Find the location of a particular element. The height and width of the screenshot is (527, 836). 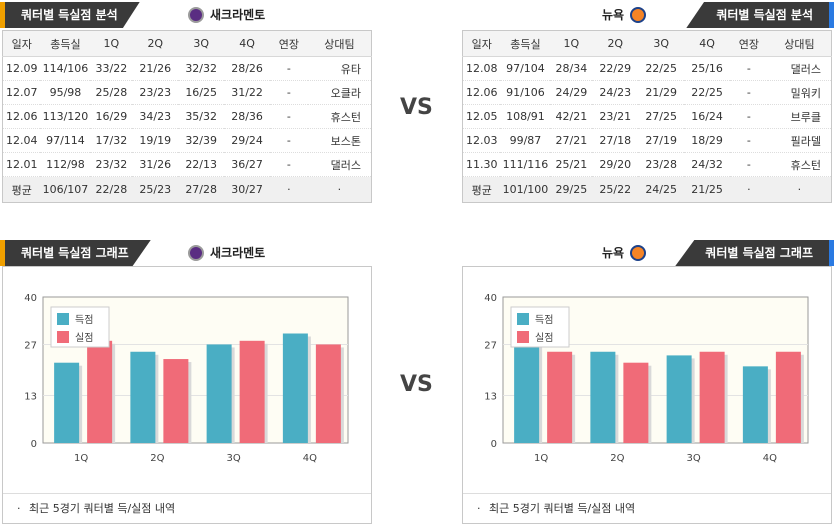

average-row: 평균 101/100 29/25 25/22 24/25 21/25 · · is located at coordinates (647, 189).